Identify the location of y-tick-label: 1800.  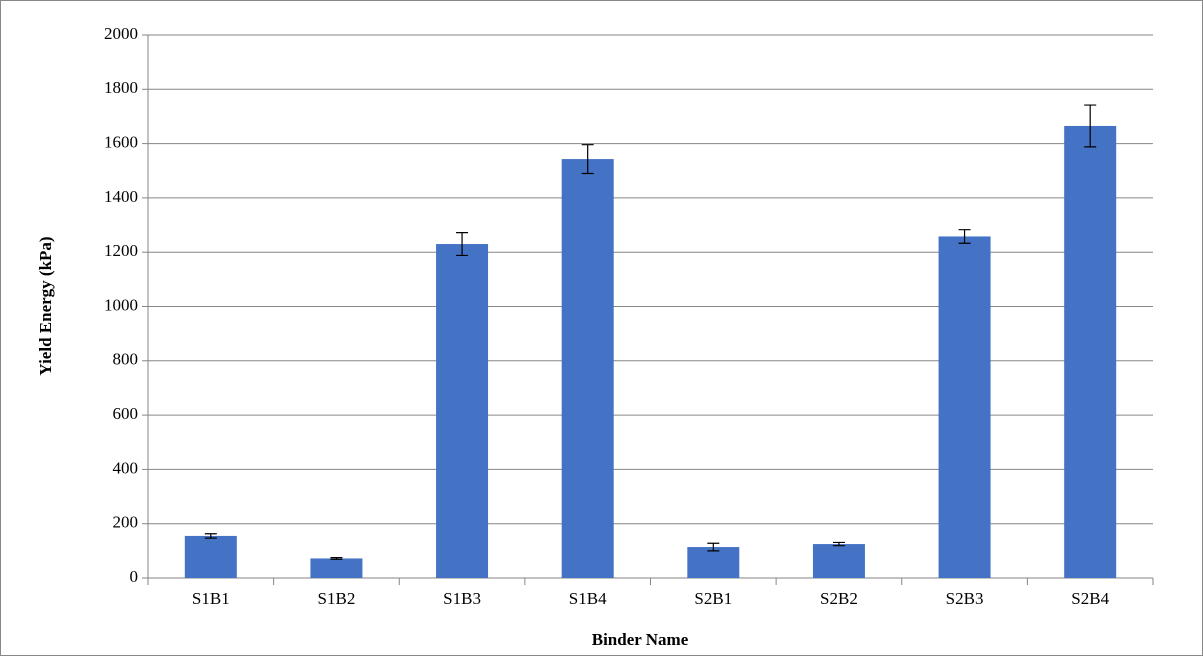
(121, 87).